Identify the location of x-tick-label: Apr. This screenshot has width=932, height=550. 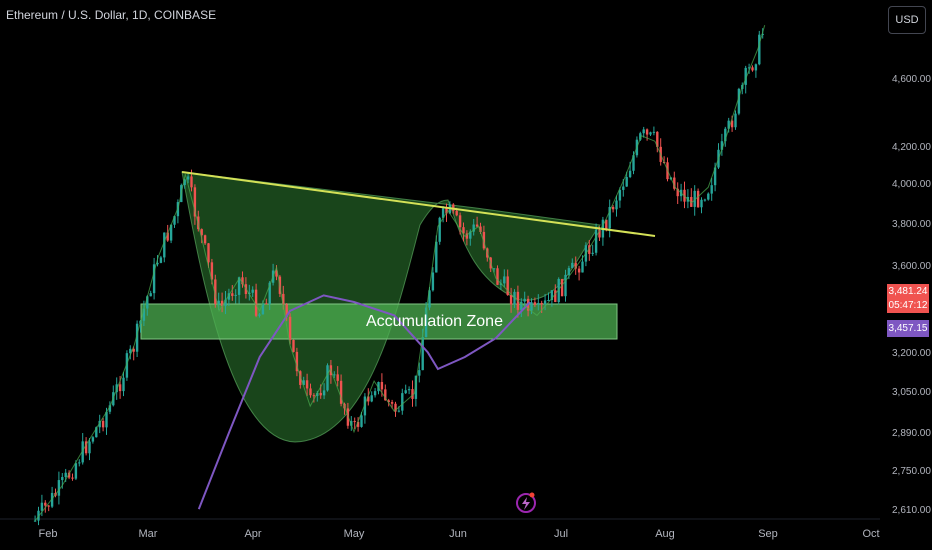
(253, 534).